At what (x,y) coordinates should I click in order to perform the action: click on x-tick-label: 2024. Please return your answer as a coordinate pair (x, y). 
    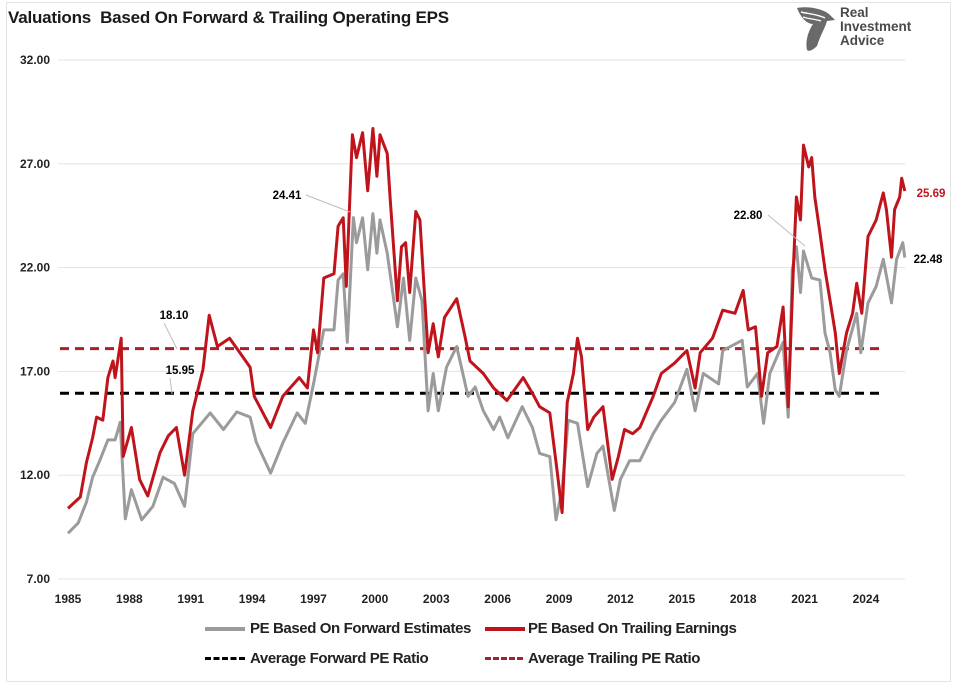
    Looking at the image, I should click on (866, 599).